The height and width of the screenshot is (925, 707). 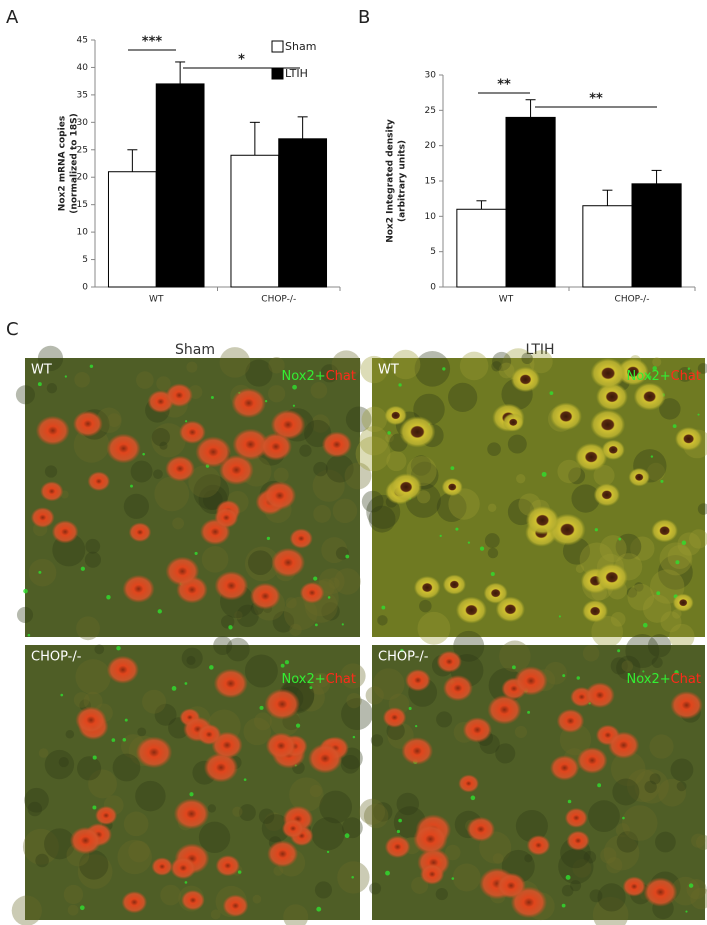 I want to click on panel-label: B, so click(x=364, y=17).